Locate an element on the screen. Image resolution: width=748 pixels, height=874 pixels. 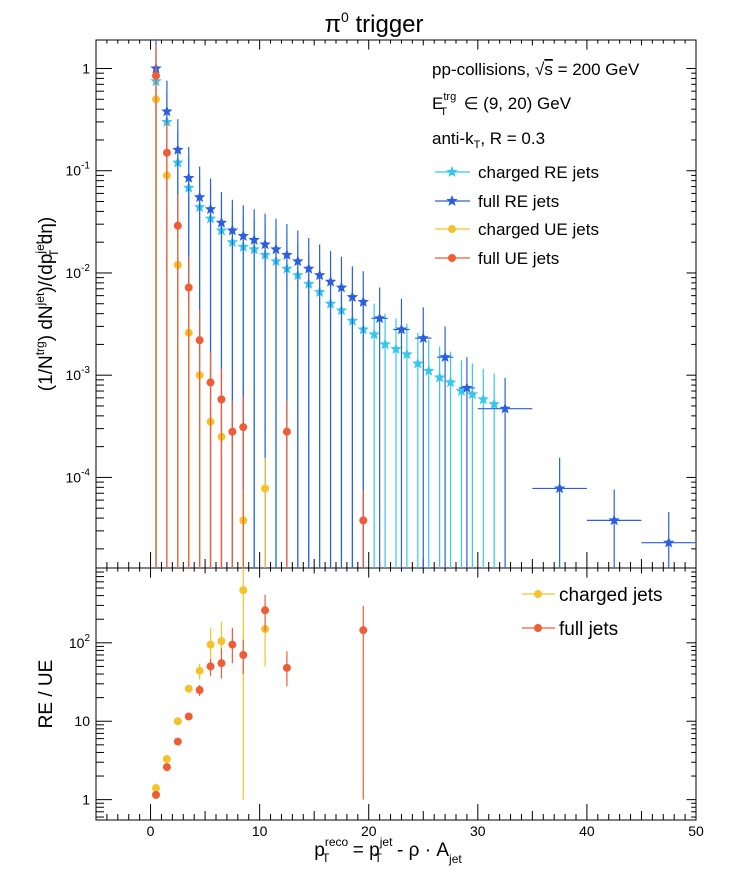
legend-entry-charged-ue: charged UE jets is located at coordinates (517, 229).